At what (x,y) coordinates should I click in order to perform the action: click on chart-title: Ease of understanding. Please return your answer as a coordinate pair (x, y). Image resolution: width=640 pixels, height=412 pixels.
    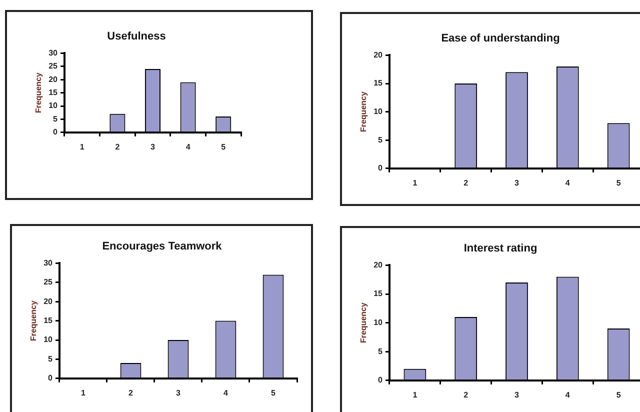
    Looking at the image, I should click on (500, 38).